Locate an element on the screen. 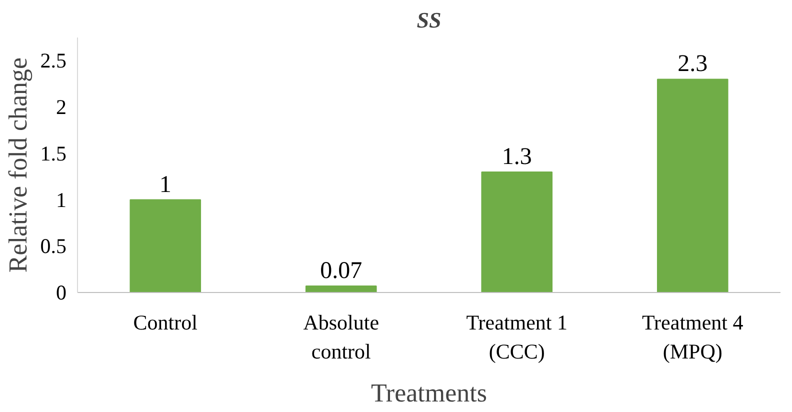  y-axis-title: Relative fold change is located at coordinates (17, 165).